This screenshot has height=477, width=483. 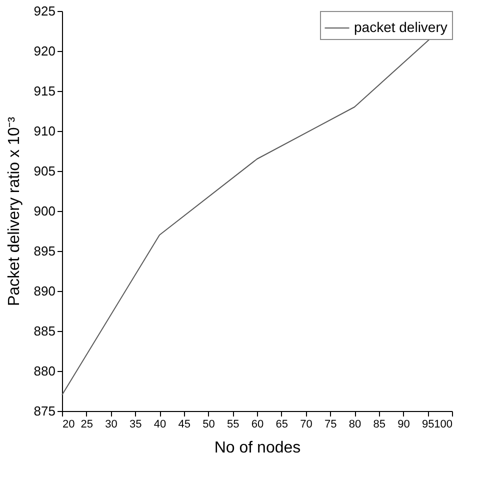 I want to click on x-tick-label: 30, so click(x=111, y=424).